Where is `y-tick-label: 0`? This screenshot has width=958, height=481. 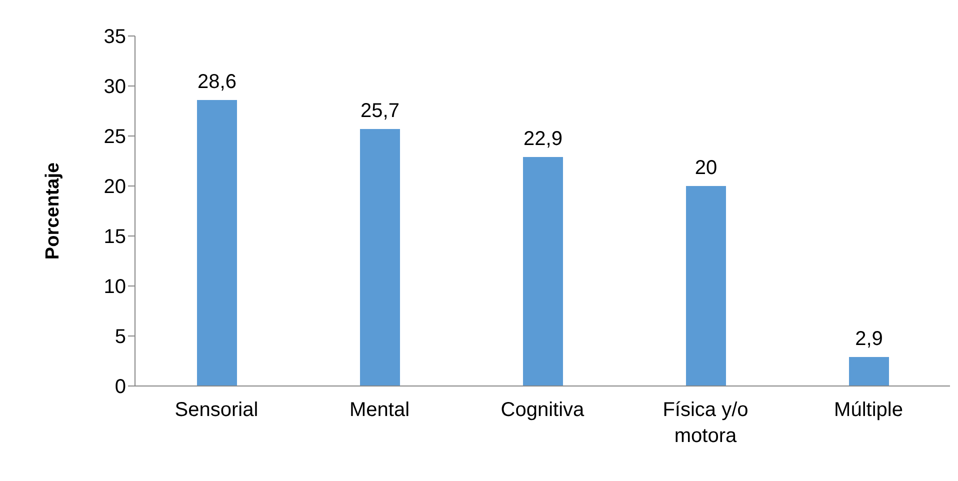
y-tick-label: 0 is located at coordinates (120, 387).